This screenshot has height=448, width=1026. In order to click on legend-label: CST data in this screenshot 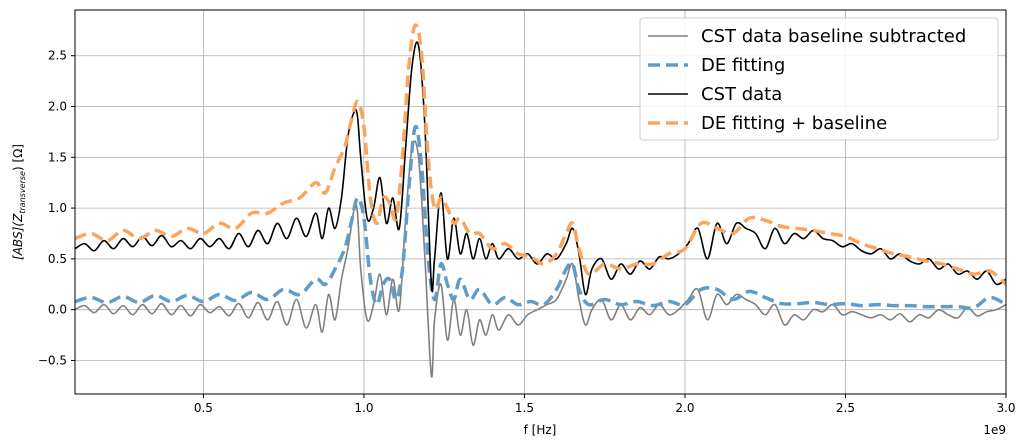, I will do `click(741, 94)`.